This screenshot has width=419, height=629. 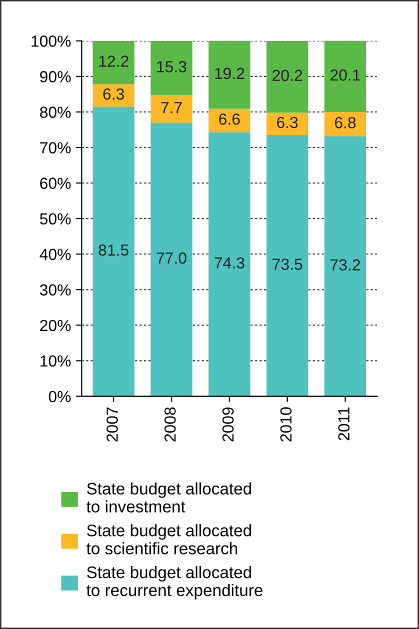 What do you see at coordinates (55, 76) in the screenshot?
I see `y-tick-label: 90%` at bounding box center [55, 76].